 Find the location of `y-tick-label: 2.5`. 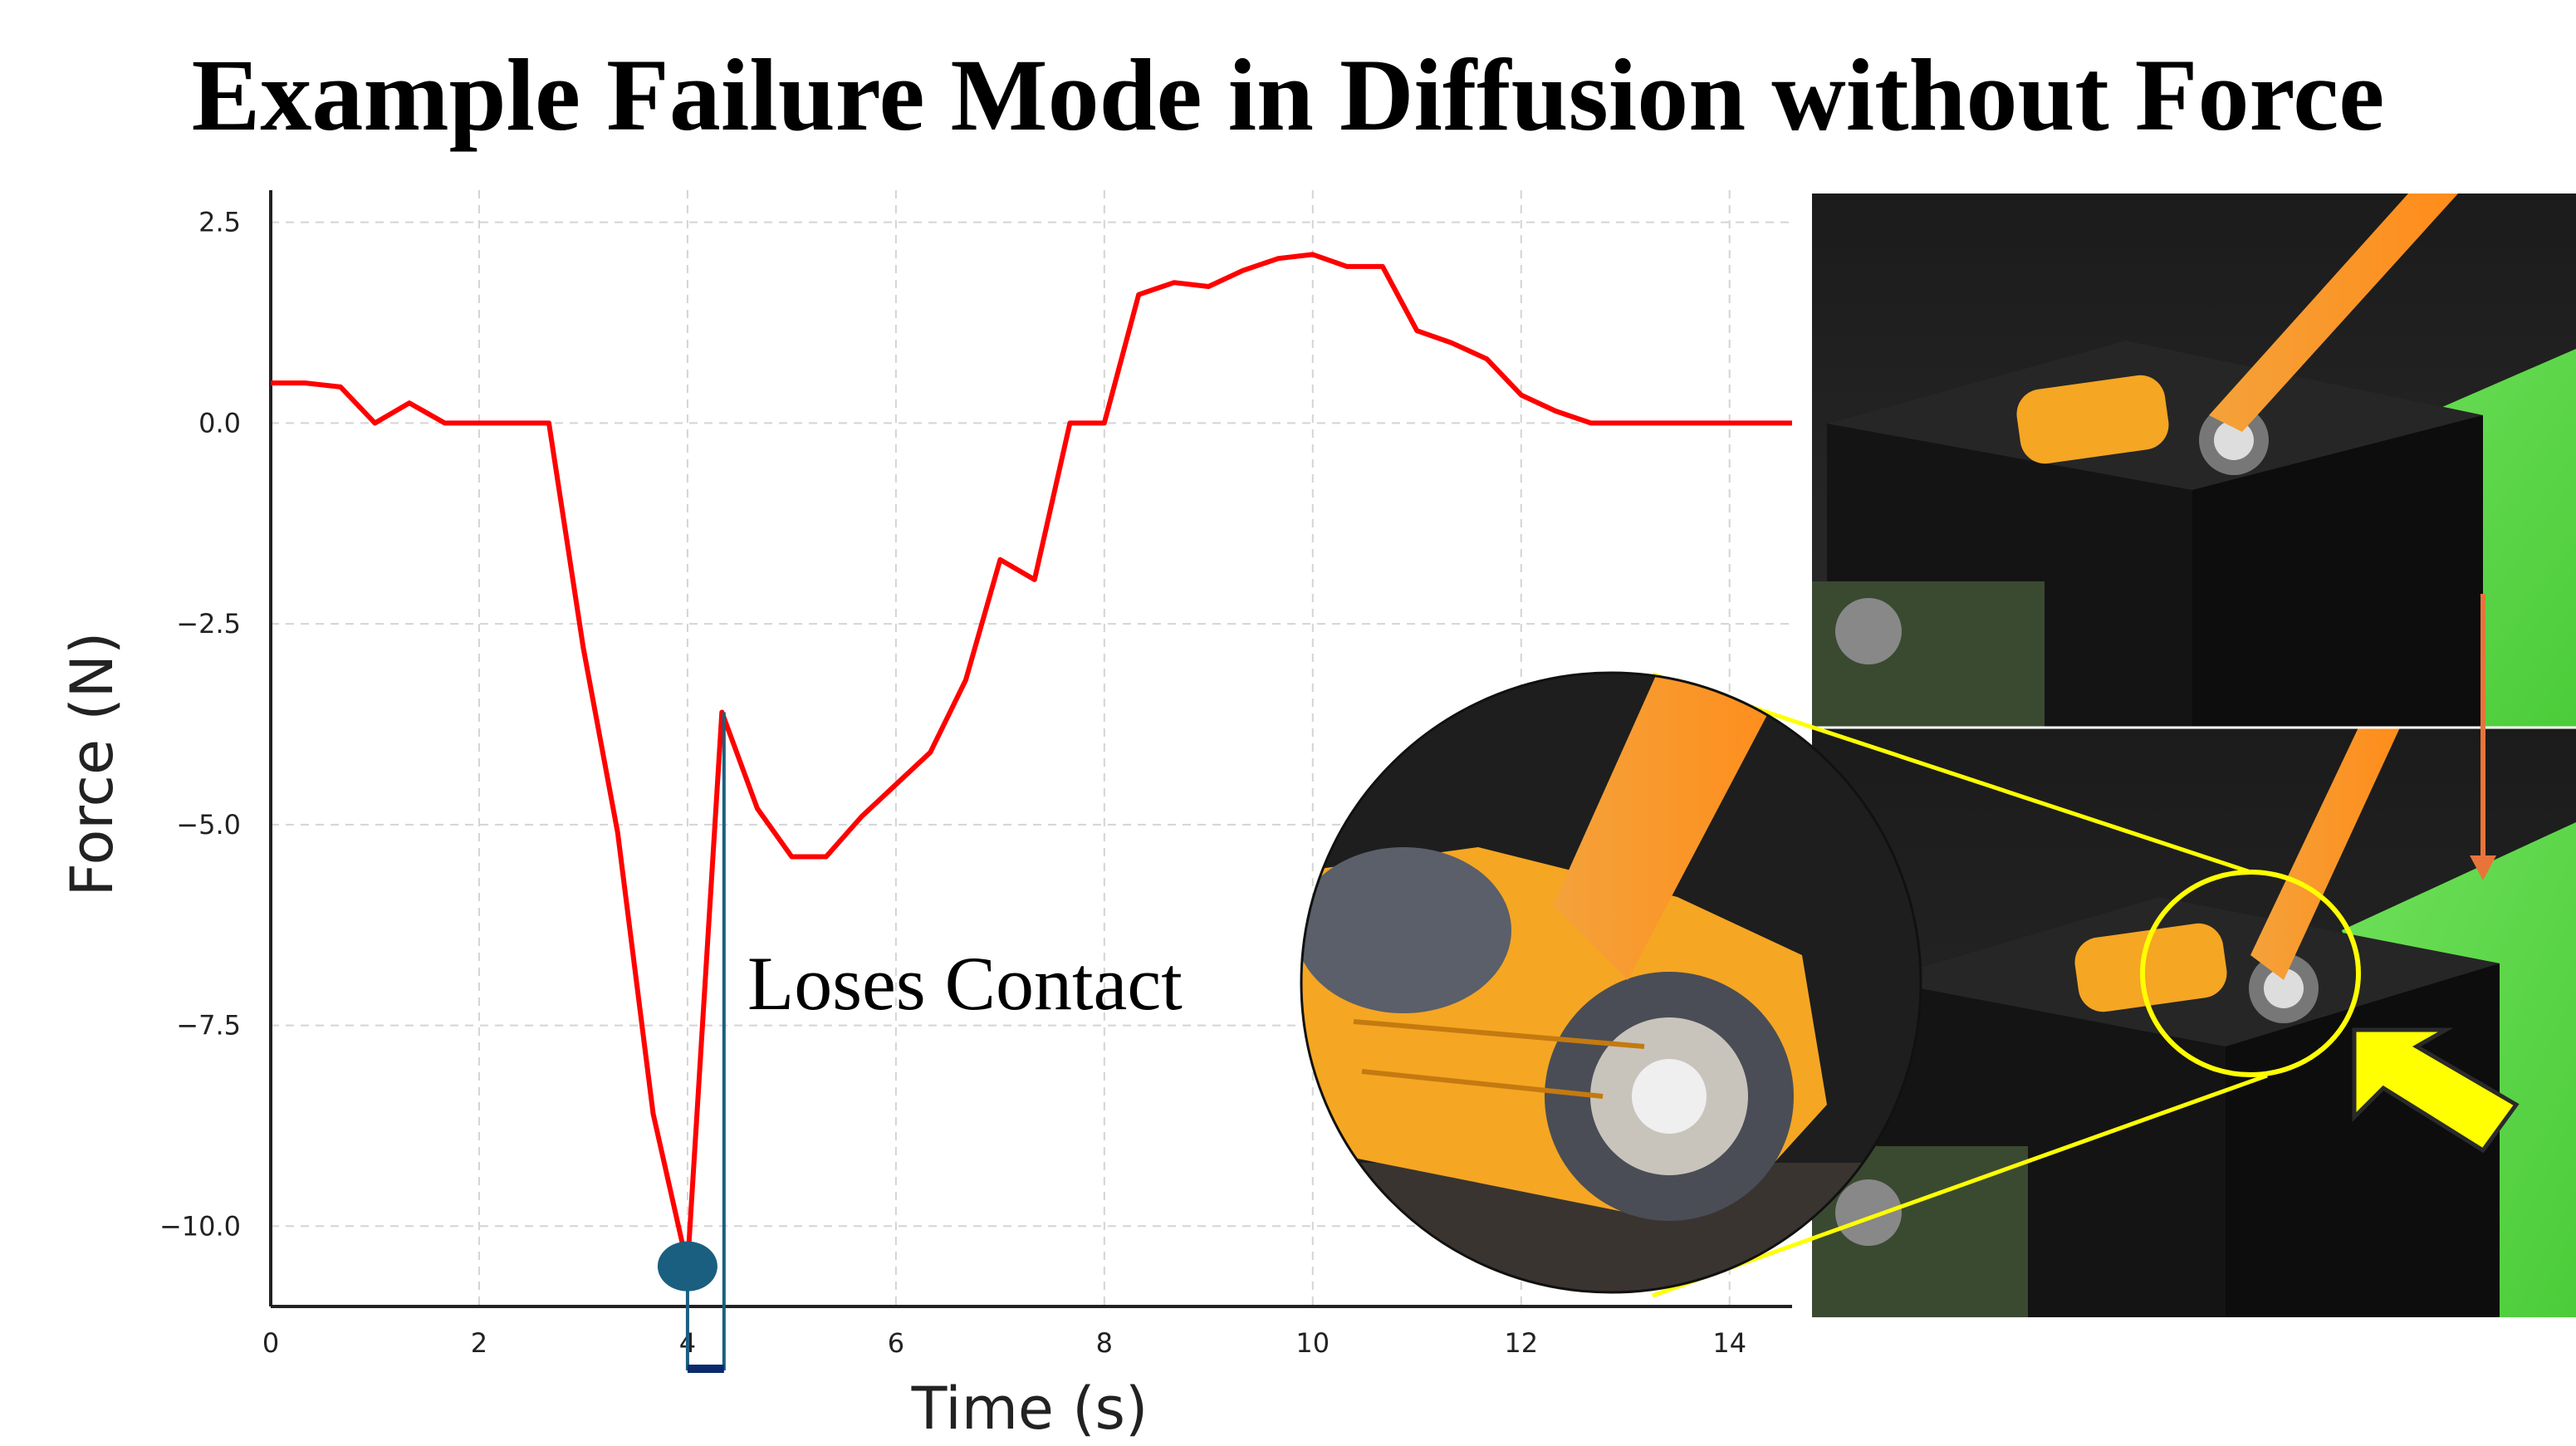

y-tick-label: 2.5 is located at coordinates (219, 222).